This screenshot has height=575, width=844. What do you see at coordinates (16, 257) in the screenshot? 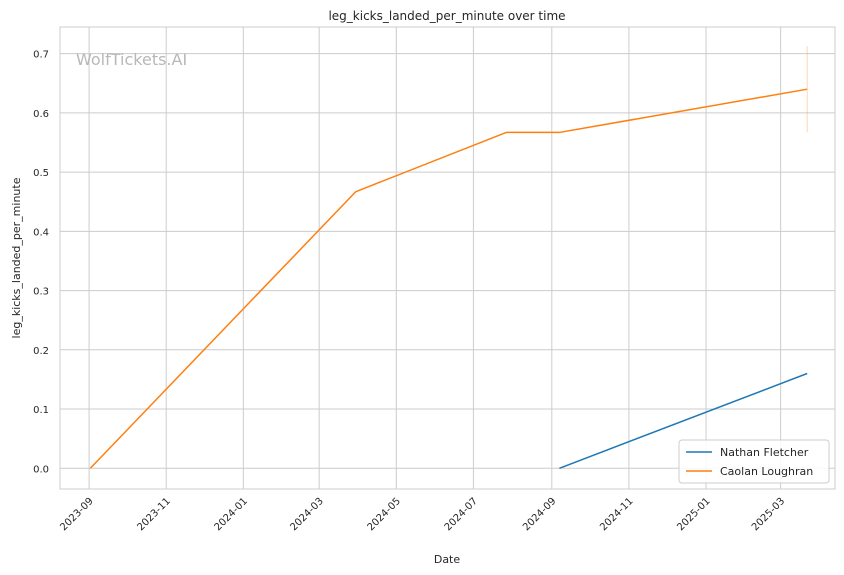
I see `y-axis-label: leg_kicks_landed_per_minute` at bounding box center [16, 257].